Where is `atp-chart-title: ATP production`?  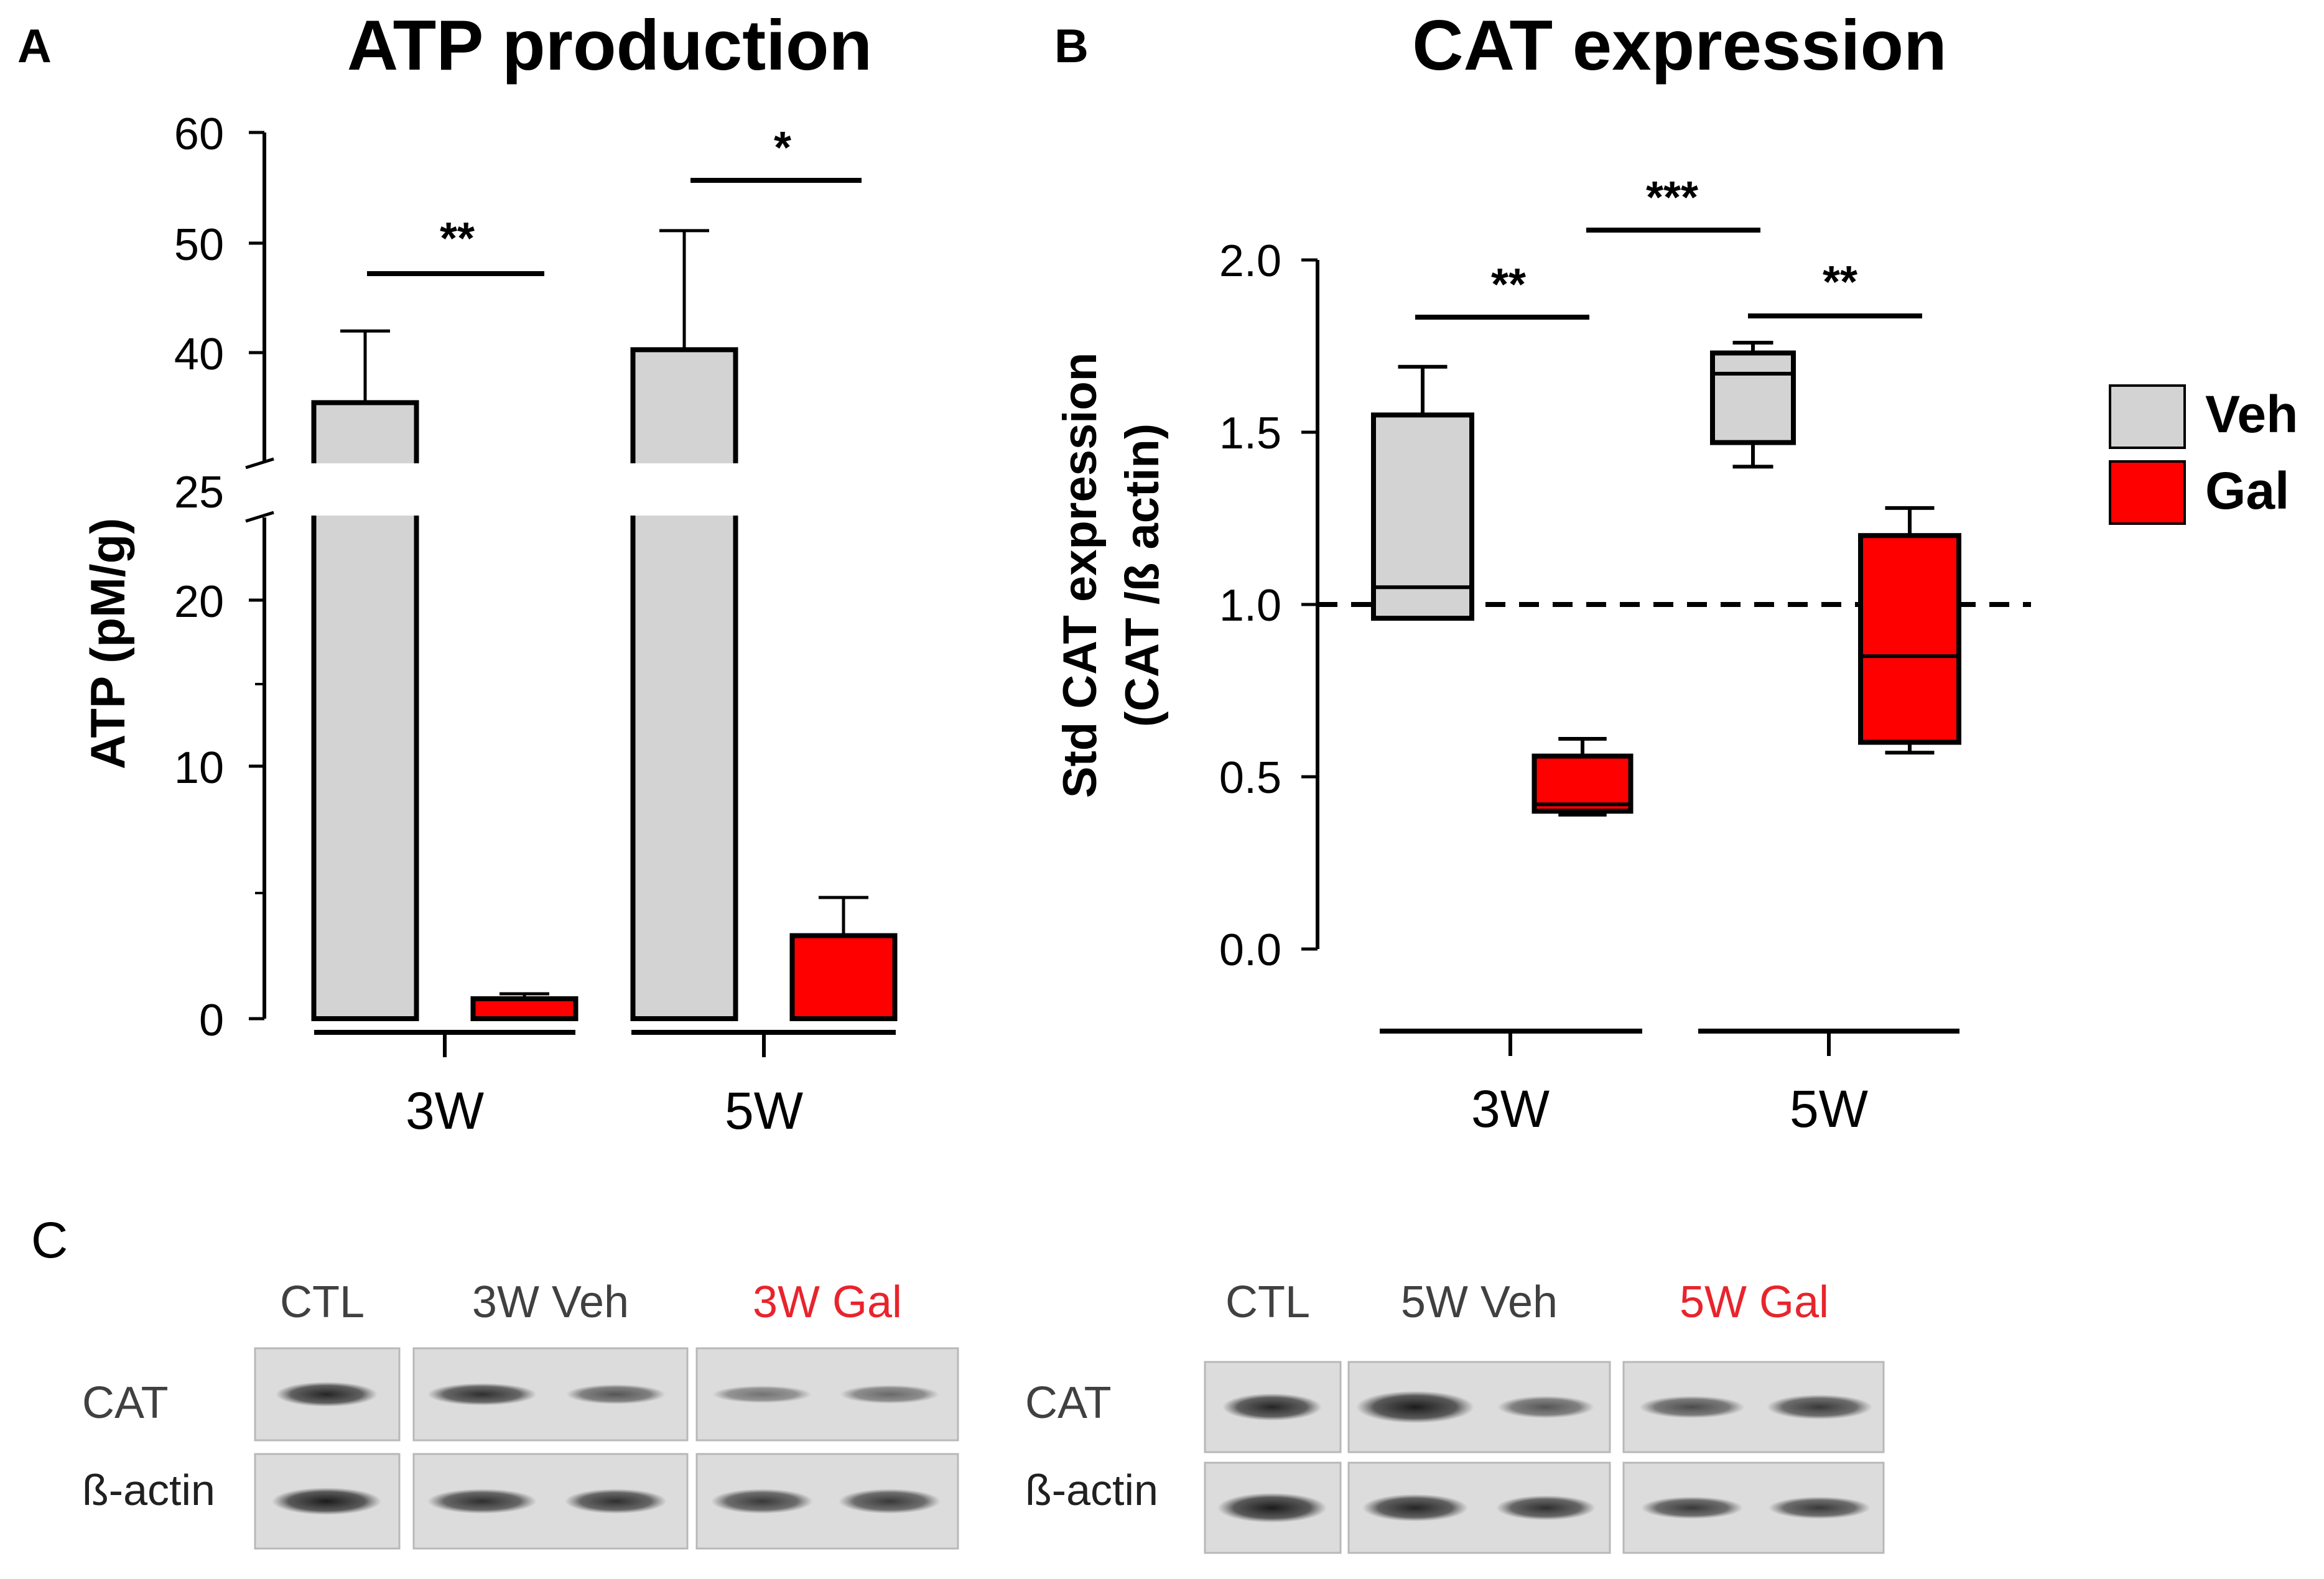
atp-chart-title: ATP production is located at coordinates (609, 46).